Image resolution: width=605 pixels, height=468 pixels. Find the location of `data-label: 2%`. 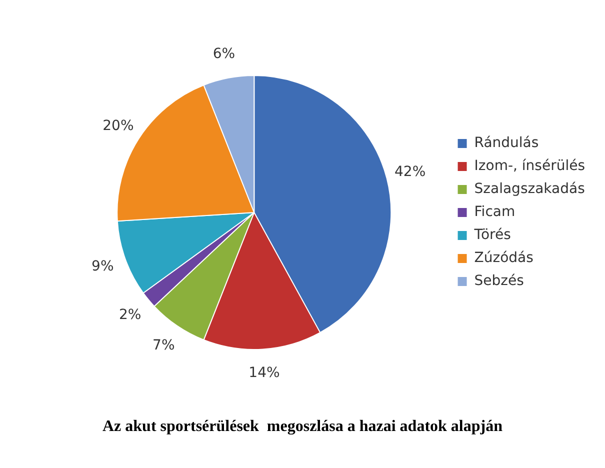

data-label: 2% is located at coordinates (130, 314).